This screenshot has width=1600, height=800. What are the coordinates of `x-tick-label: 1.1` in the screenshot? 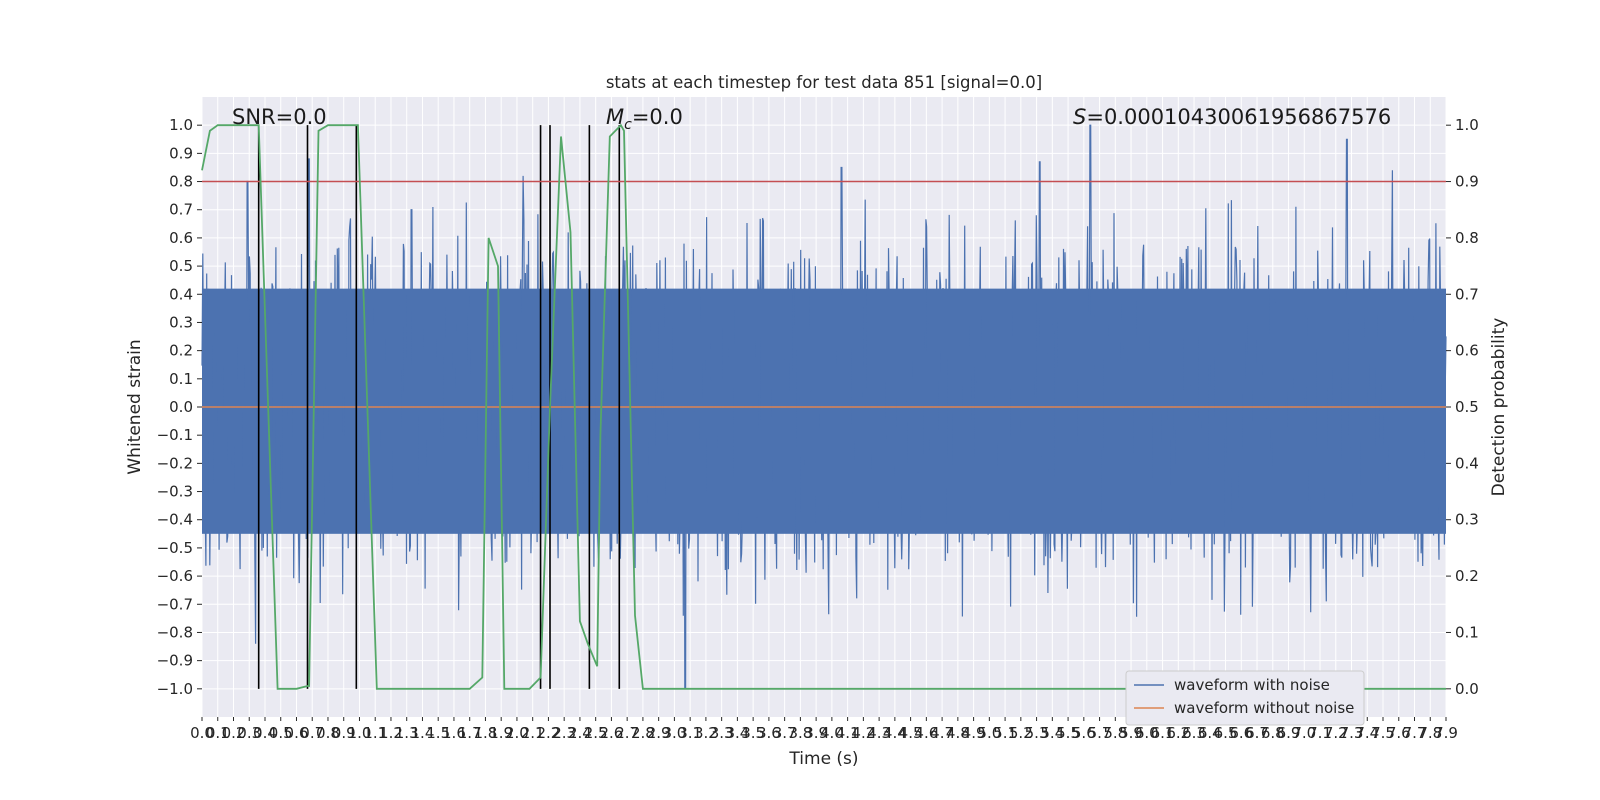 It's located at (375, 733).